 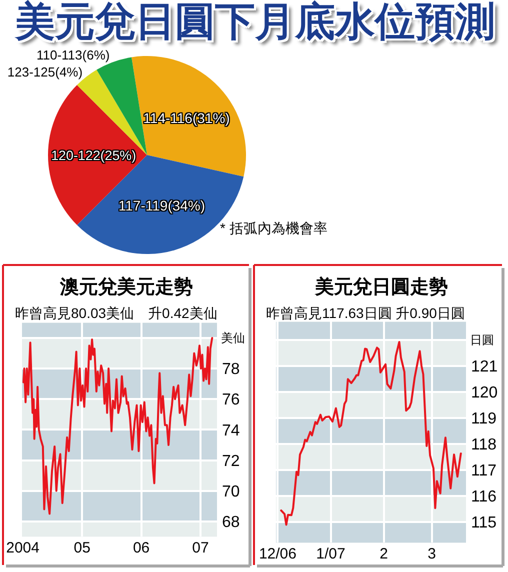 I want to click on y-tick-label: 119, so click(x=484, y=419).